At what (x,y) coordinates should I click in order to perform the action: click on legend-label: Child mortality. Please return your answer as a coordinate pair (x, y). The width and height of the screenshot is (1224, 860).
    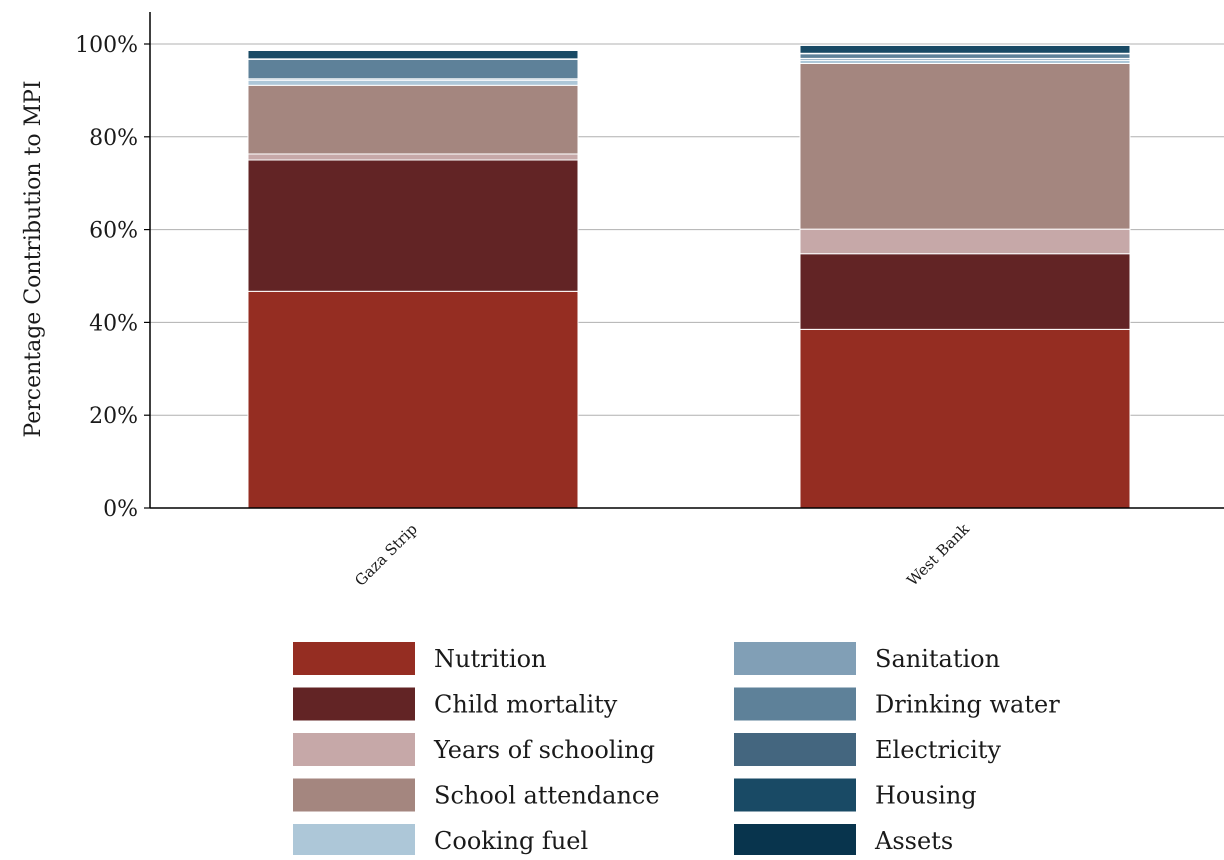
    Looking at the image, I should click on (526, 705).